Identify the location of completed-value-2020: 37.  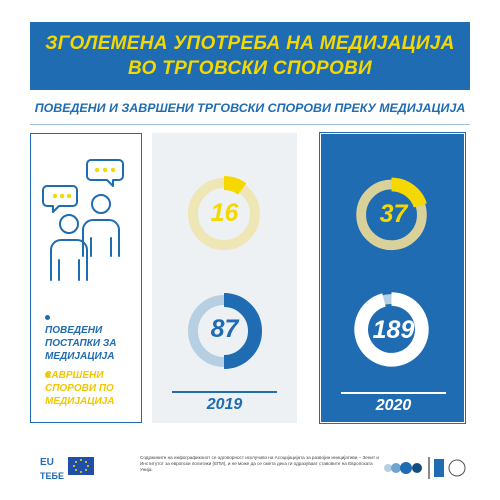
(393, 214).